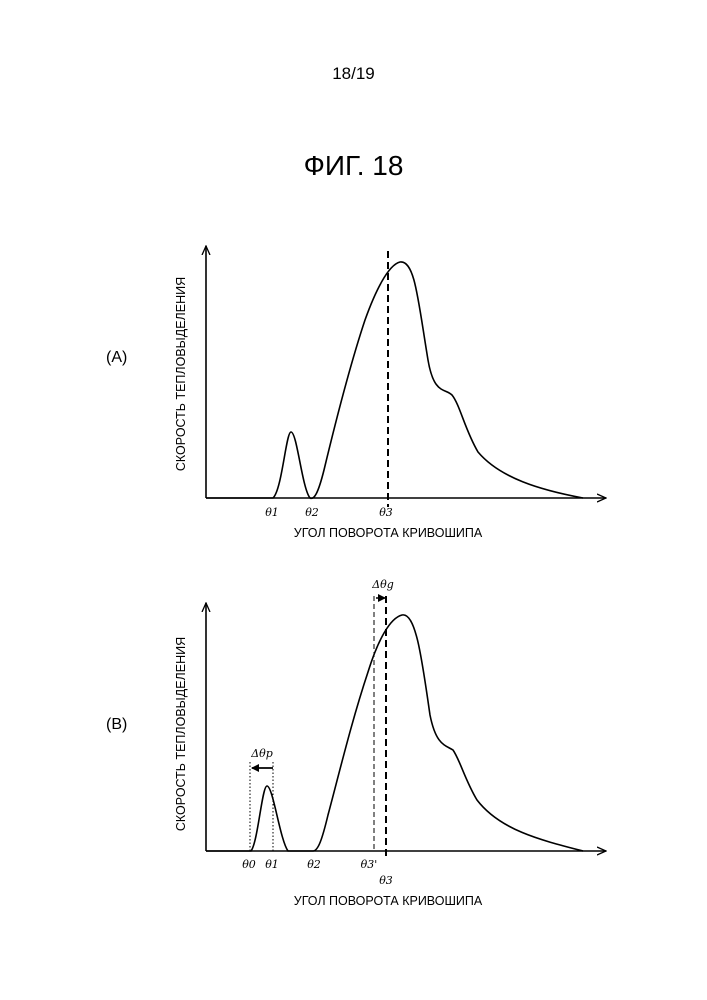 The height and width of the screenshot is (1000, 707). What do you see at coordinates (261, 753) in the screenshot?
I see `delta-theta-p-label: Δθp` at bounding box center [261, 753].